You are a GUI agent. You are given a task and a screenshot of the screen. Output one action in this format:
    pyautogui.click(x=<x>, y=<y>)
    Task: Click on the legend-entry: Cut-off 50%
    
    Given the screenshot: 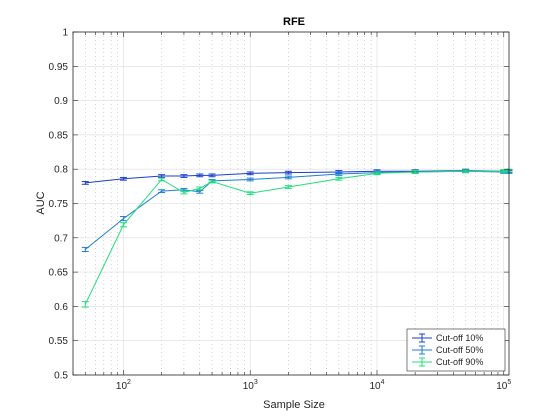 What is the action you would take?
    pyautogui.click(x=447, y=350)
    